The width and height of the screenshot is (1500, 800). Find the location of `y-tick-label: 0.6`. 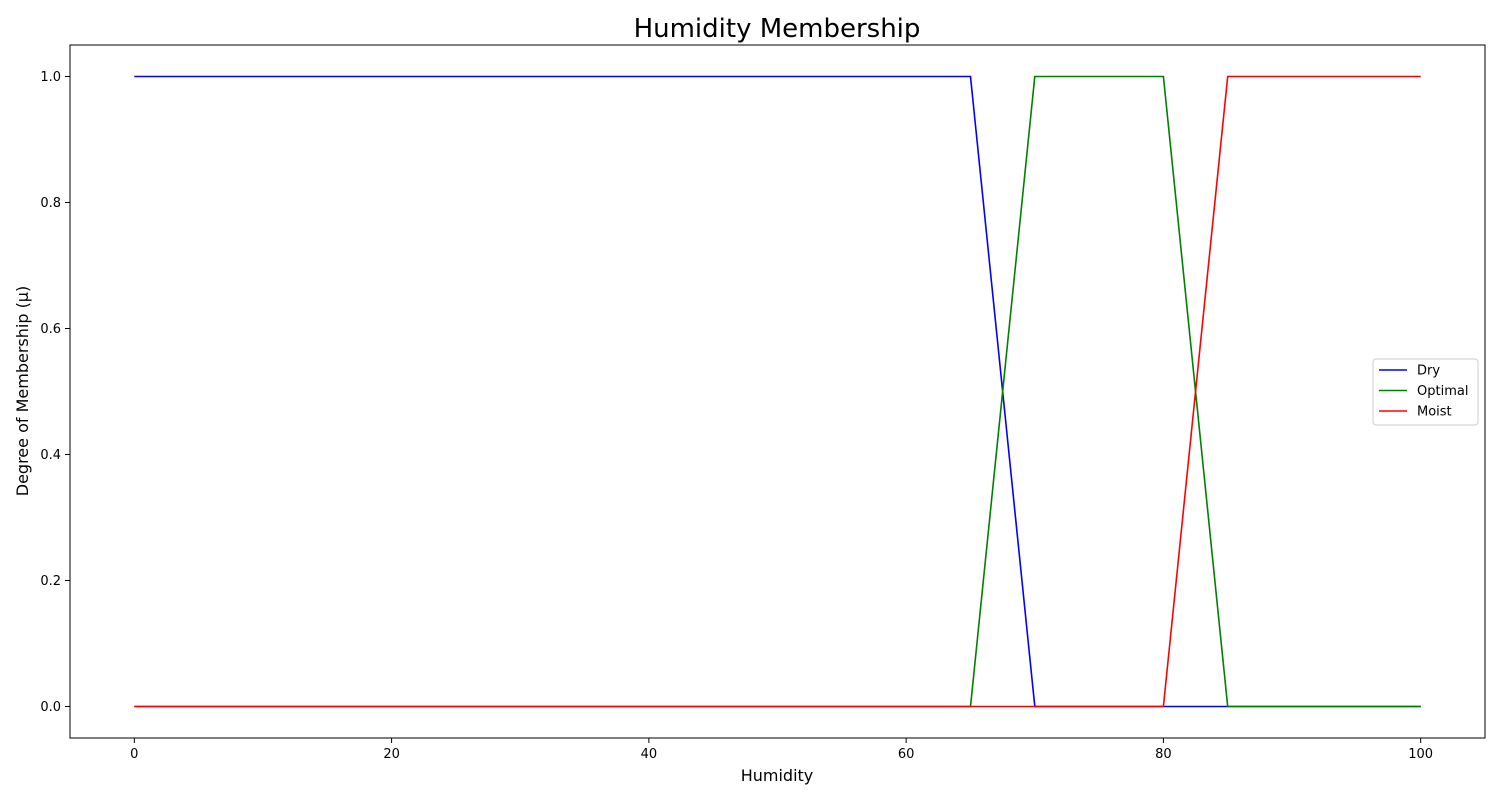

y-tick-label: 0.6 is located at coordinates (50, 329).